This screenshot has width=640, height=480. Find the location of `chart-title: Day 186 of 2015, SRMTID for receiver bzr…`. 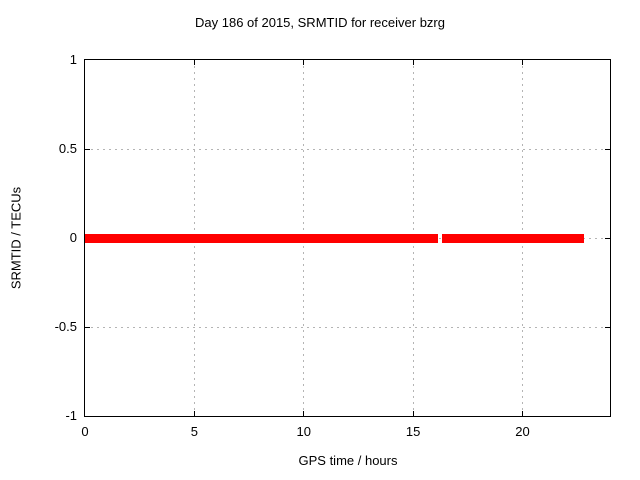

chart-title: Day 186 of 2015, SRMTID for receiver bzr… is located at coordinates (320, 22).